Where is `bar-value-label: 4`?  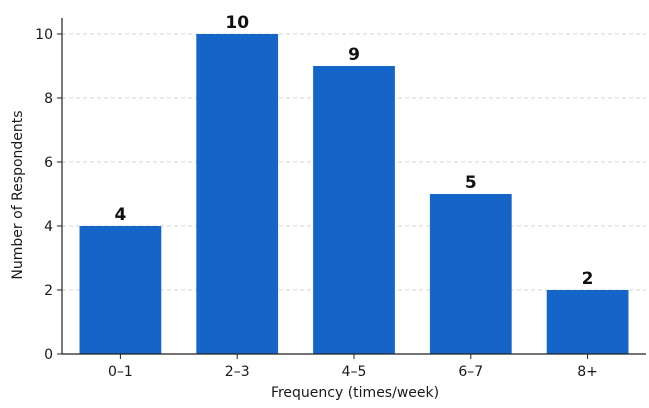 bar-value-label: 4 is located at coordinates (120, 215).